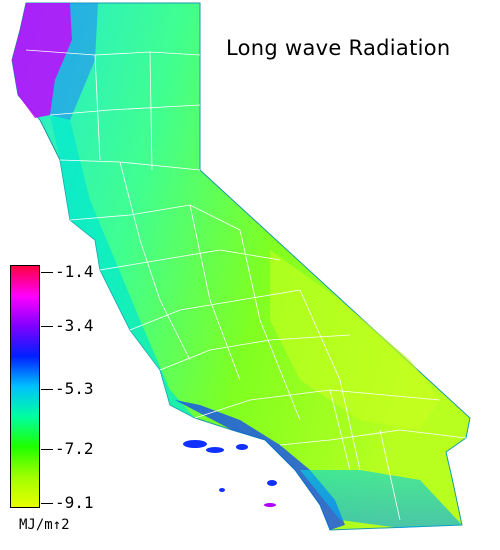 This screenshot has width=500, height=550. What do you see at coordinates (74, 61) in the screenshot?
I see `north-inland-band` at bounding box center [74, 61].